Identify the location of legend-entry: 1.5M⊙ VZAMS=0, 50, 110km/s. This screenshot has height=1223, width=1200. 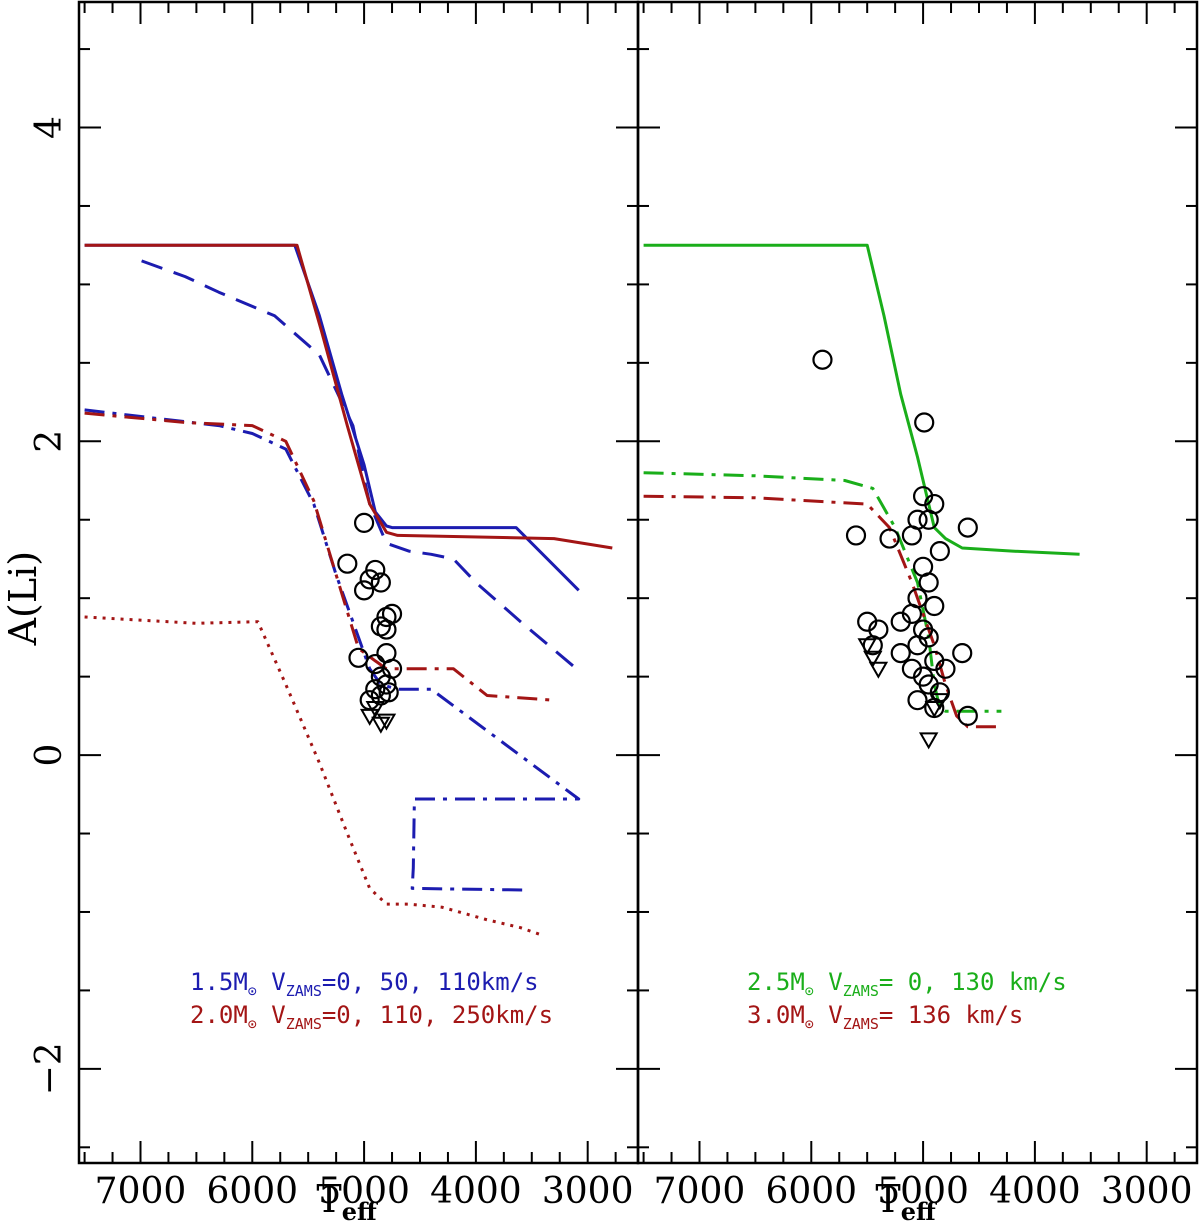
(364, 984).